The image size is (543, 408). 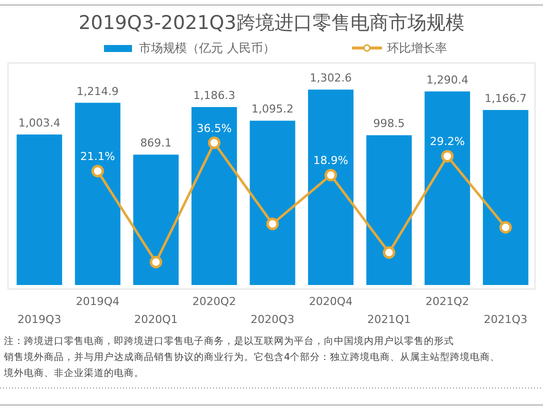 What do you see at coordinates (229, 341) in the screenshot?
I see `text: 注：跨境进口零售电商，即跨境进口零售电子商务，是以互联网为平台，向中国境内用户以零售的形式` at bounding box center [229, 341].